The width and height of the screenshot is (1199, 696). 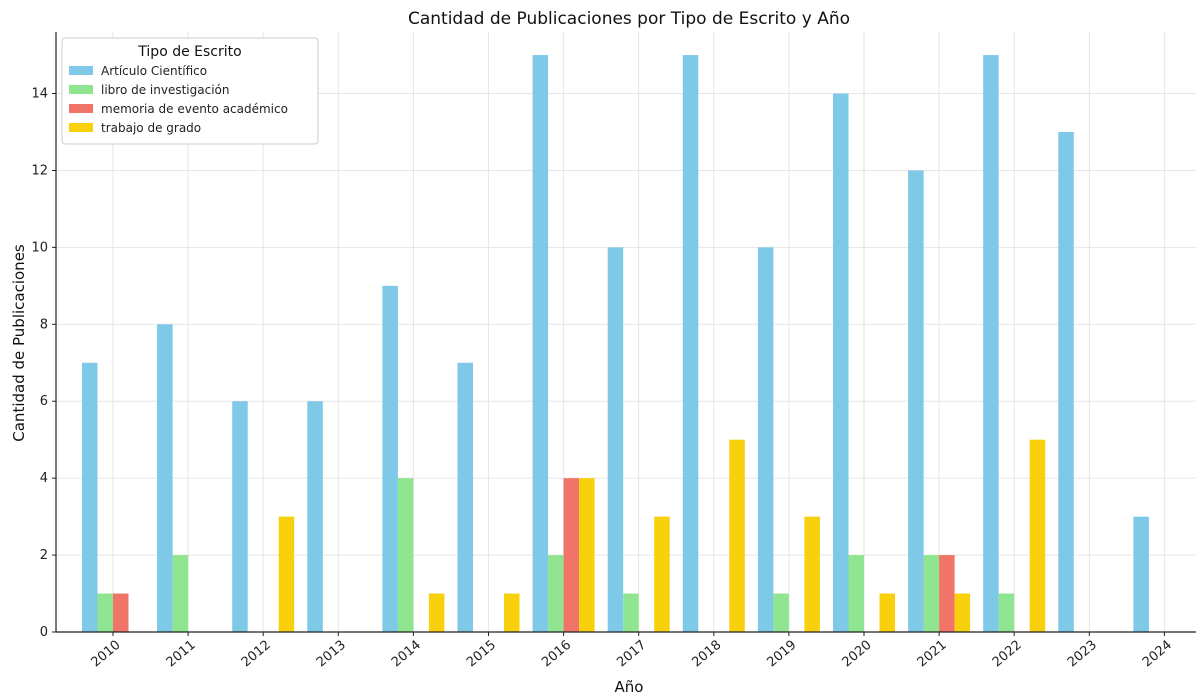 I want to click on x-tick-label: 2018, so click(x=706, y=654).